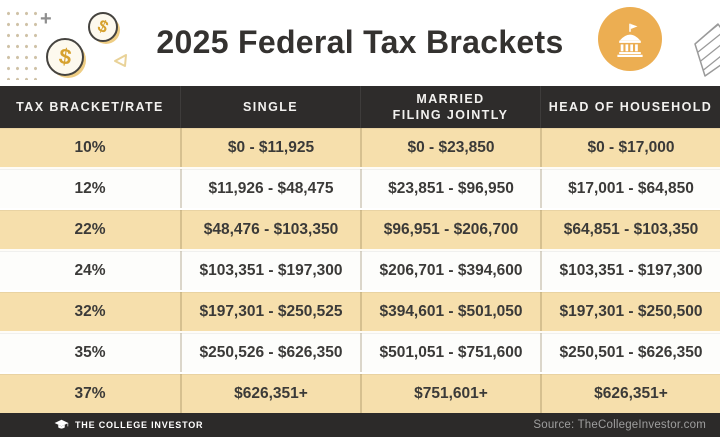 The height and width of the screenshot is (437, 720). I want to click on rate-cell: 10%, so click(90, 147).